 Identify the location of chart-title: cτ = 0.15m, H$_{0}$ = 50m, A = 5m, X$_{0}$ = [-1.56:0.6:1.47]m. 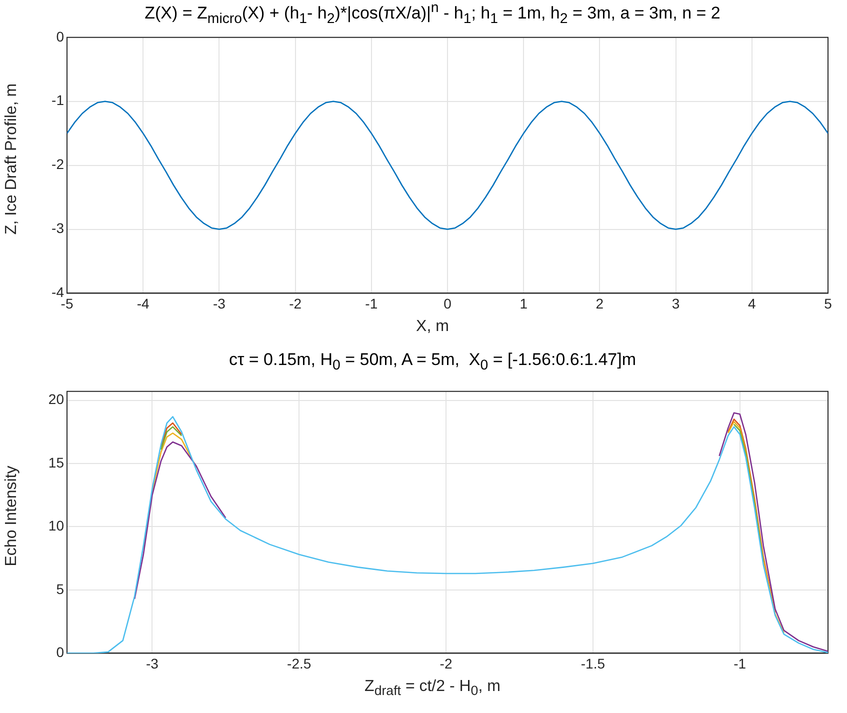
(433, 362).